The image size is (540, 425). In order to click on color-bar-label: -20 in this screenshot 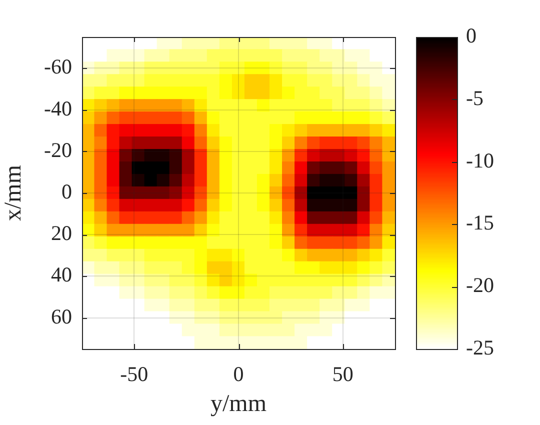, I will do `click(480, 285)`.